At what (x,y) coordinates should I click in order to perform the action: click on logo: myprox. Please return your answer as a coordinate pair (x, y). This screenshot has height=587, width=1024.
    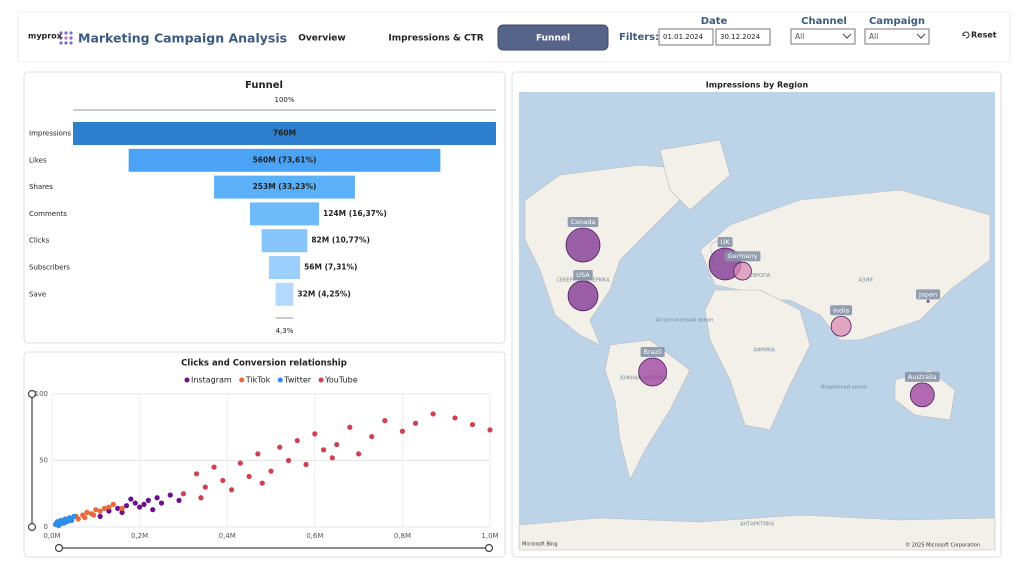
    Looking at the image, I should click on (45, 36).